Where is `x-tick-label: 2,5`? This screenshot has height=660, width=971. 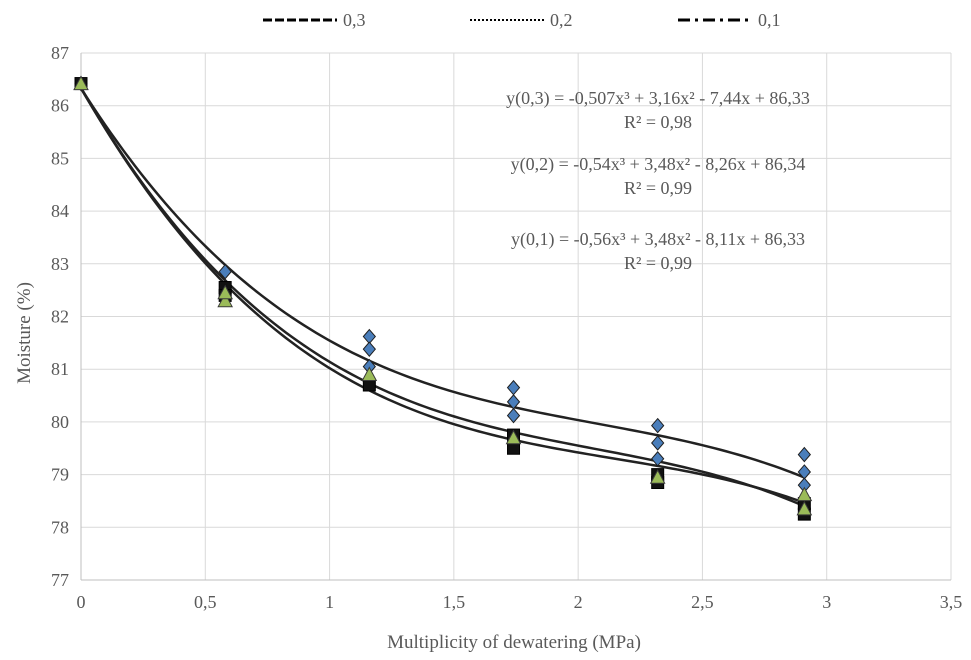 x-tick-label: 2,5 is located at coordinates (702, 602).